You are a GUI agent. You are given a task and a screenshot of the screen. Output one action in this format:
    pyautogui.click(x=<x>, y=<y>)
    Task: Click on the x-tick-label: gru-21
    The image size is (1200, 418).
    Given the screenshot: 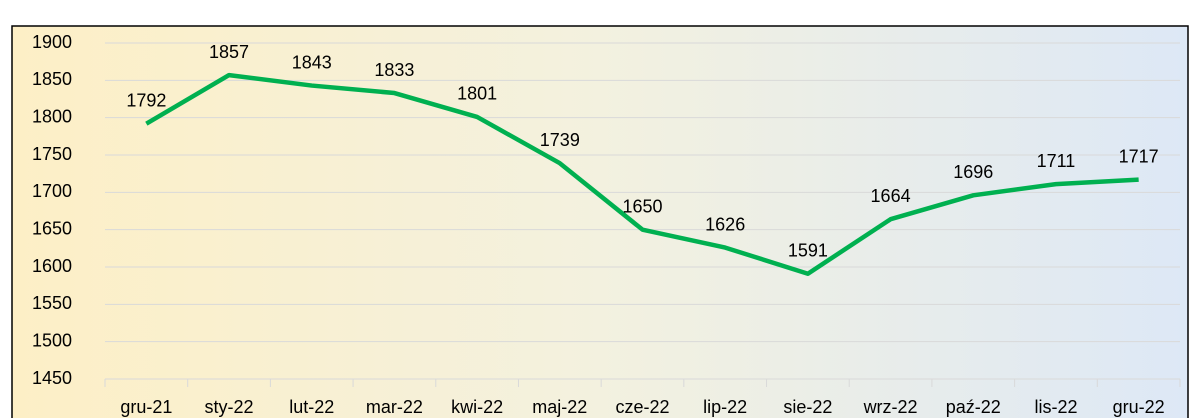 What is the action you would take?
    pyautogui.click(x=146, y=407)
    